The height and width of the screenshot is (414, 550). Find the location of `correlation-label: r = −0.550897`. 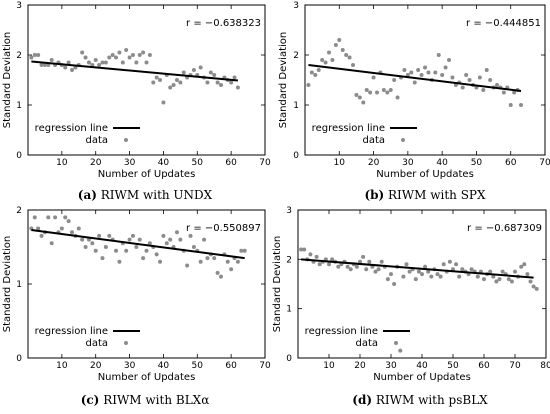

correlation-label: r = −0.550897 is located at coordinates (223, 228).